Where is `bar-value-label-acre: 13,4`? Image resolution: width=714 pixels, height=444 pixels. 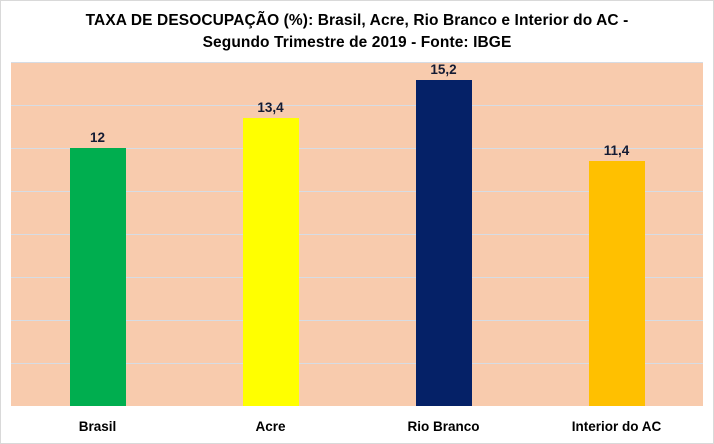
bar-value-label-acre: 13,4 is located at coordinates (270, 107).